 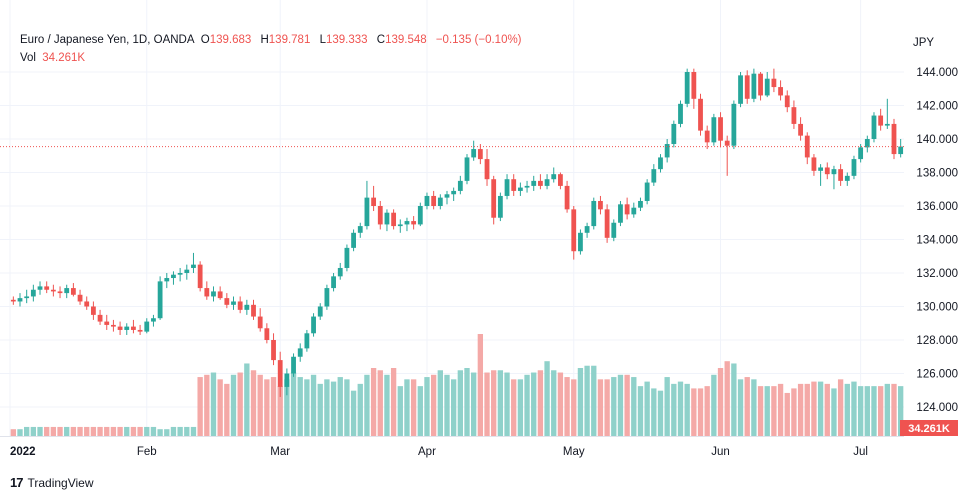 I want to click on close-value: 139.548, so click(x=406, y=40).